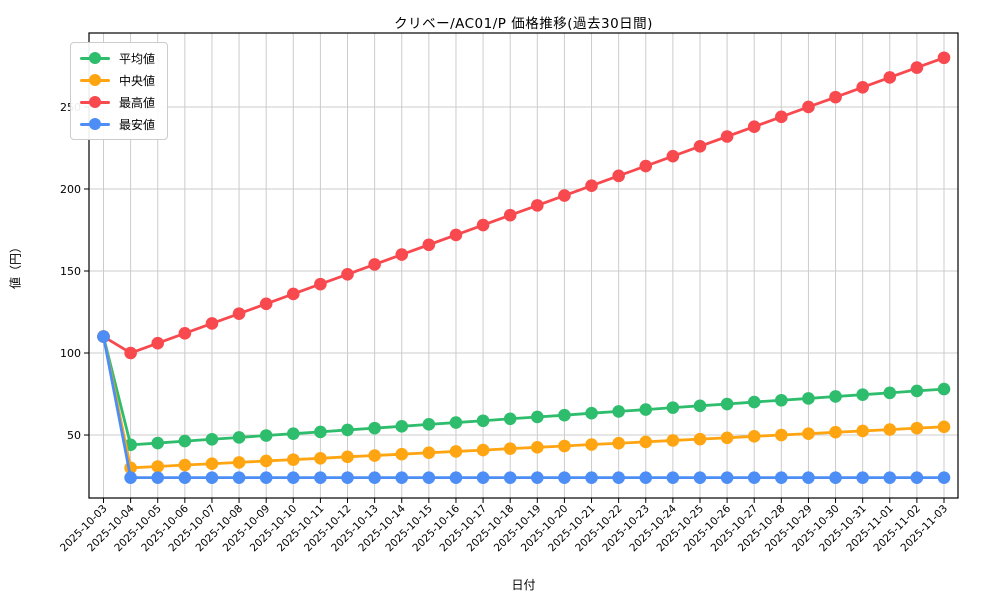 The width and height of the screenshot is (1000, 600). I want to click on y-tick-label: 200, so click(70, 189).